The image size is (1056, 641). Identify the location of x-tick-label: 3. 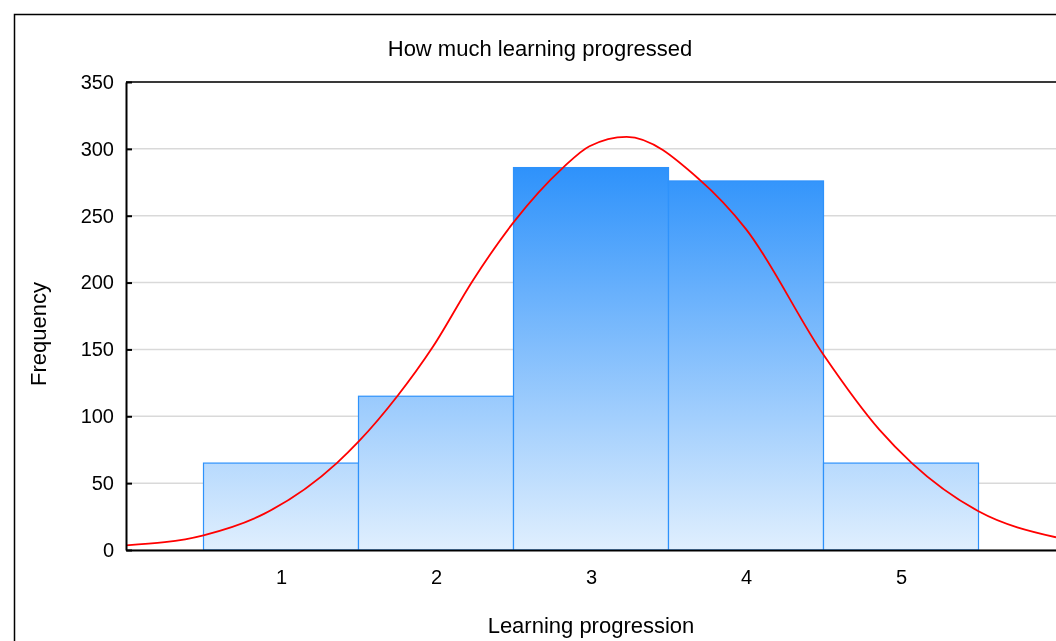
(591, 577).